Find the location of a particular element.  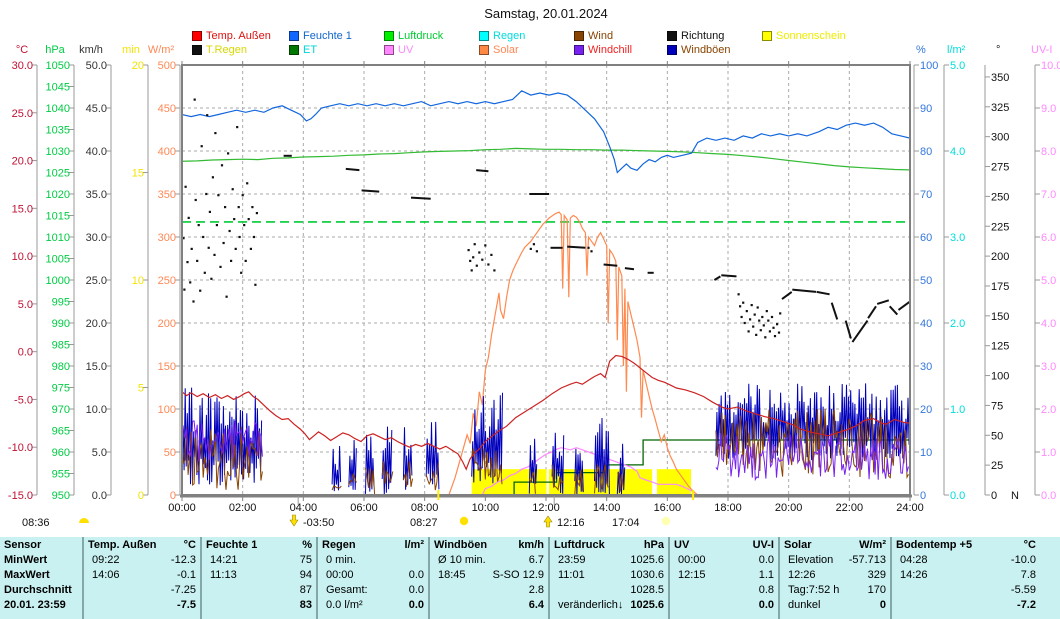

svg-text: 1050 is located at coordinates (58, 66).